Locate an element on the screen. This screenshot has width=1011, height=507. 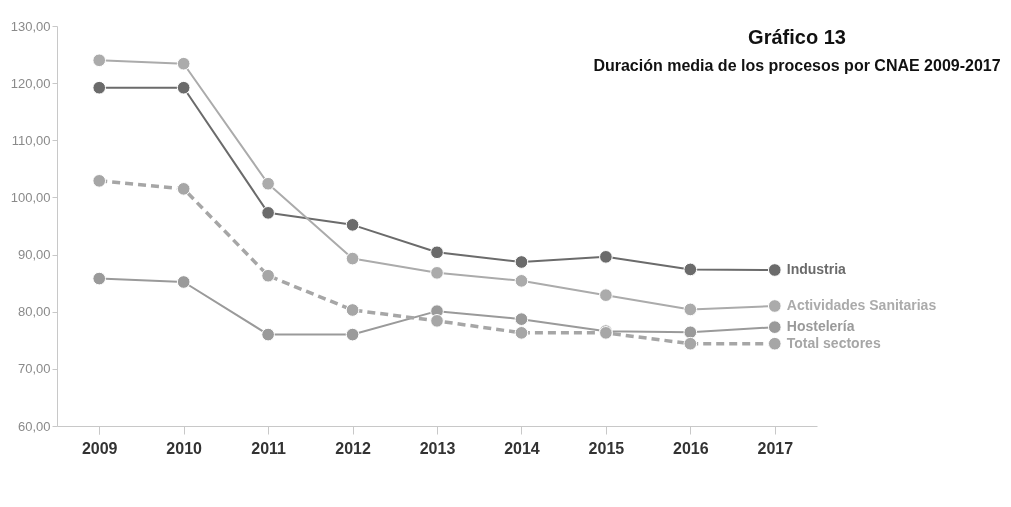
y-tick-label: 100,00 is located at coordinates (30, 197).